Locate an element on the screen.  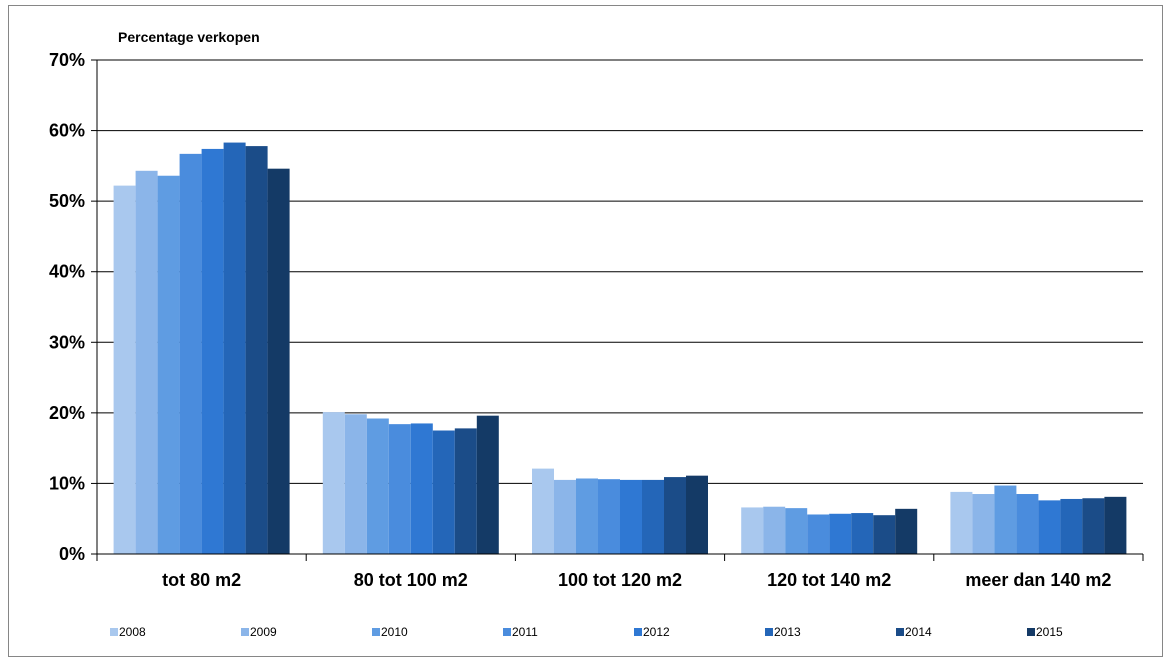
y-tick-label: 30% is located at coordinates (67, 342).